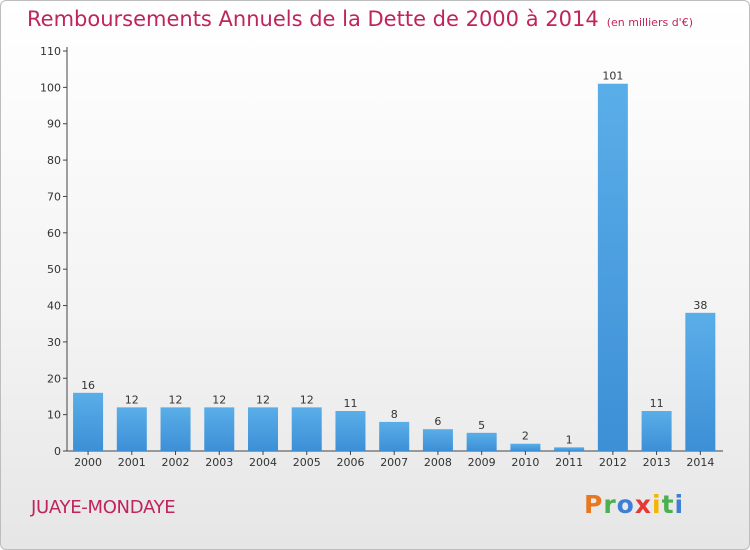  I want to click on x-tick-label: 2001, so click(132, 462).